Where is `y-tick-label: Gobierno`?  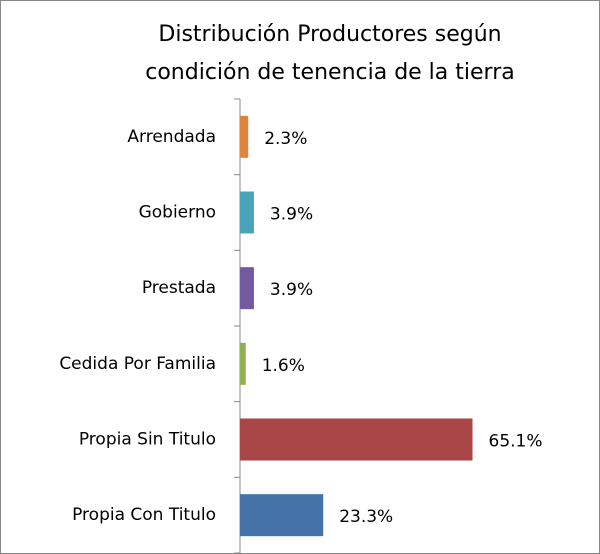
y-tick-label: Gobierno is located at coordinates (177, 213).